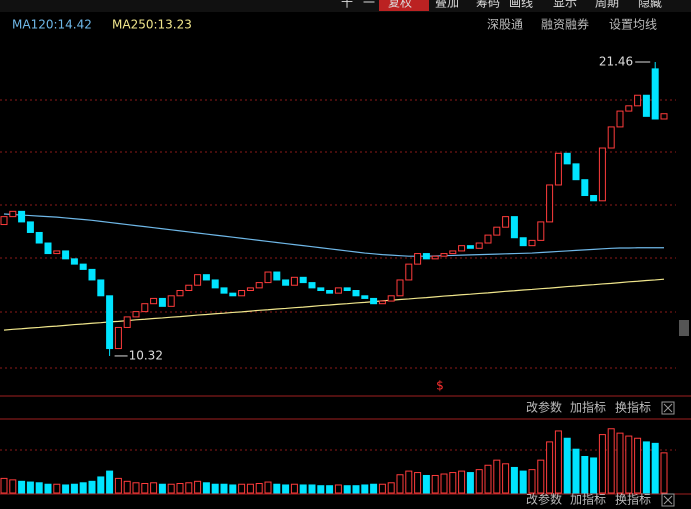  I want to click on close-x, so click(668, 408).